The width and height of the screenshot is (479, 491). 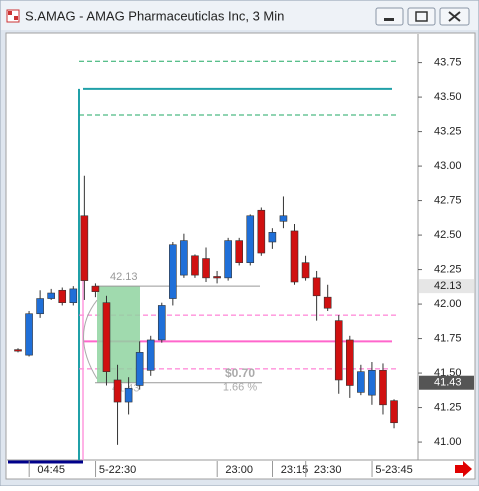 What do you see at coordinates (124, 277) in the screenshot?
I see `measure-high-label: 42.13` at bounding box center [124, 277].